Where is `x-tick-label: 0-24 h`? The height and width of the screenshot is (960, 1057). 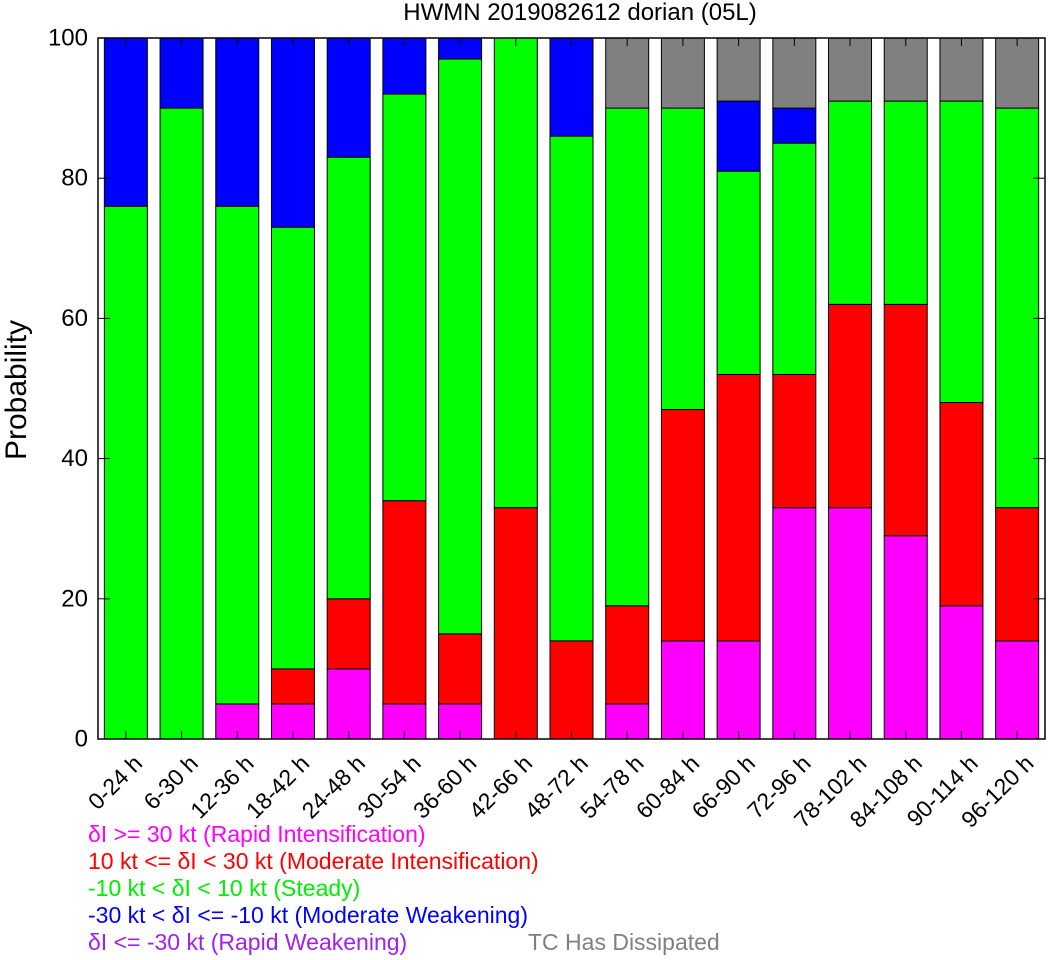 x-tick-label: 0-24 h is located at coordinates (115, 782).